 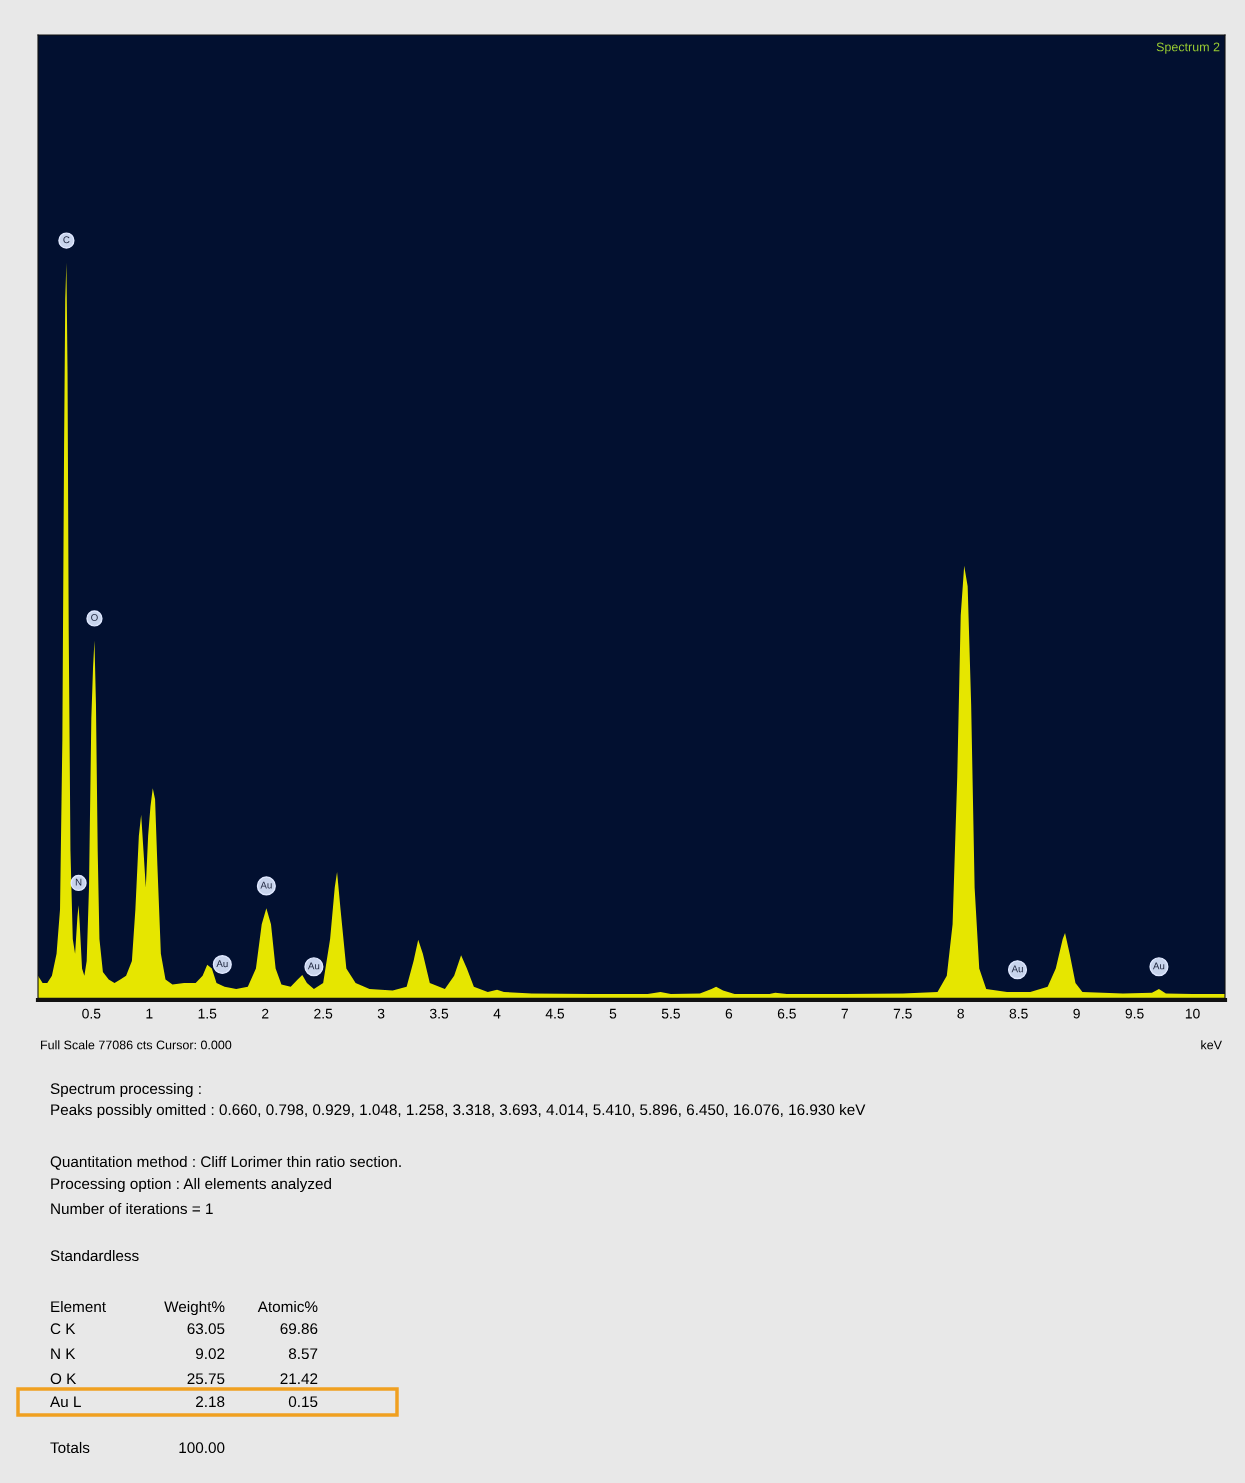 What do you see at coordinates (70, 1447) in the screenshot?
I see `text: Totals` at bounding box center [70, 1447].